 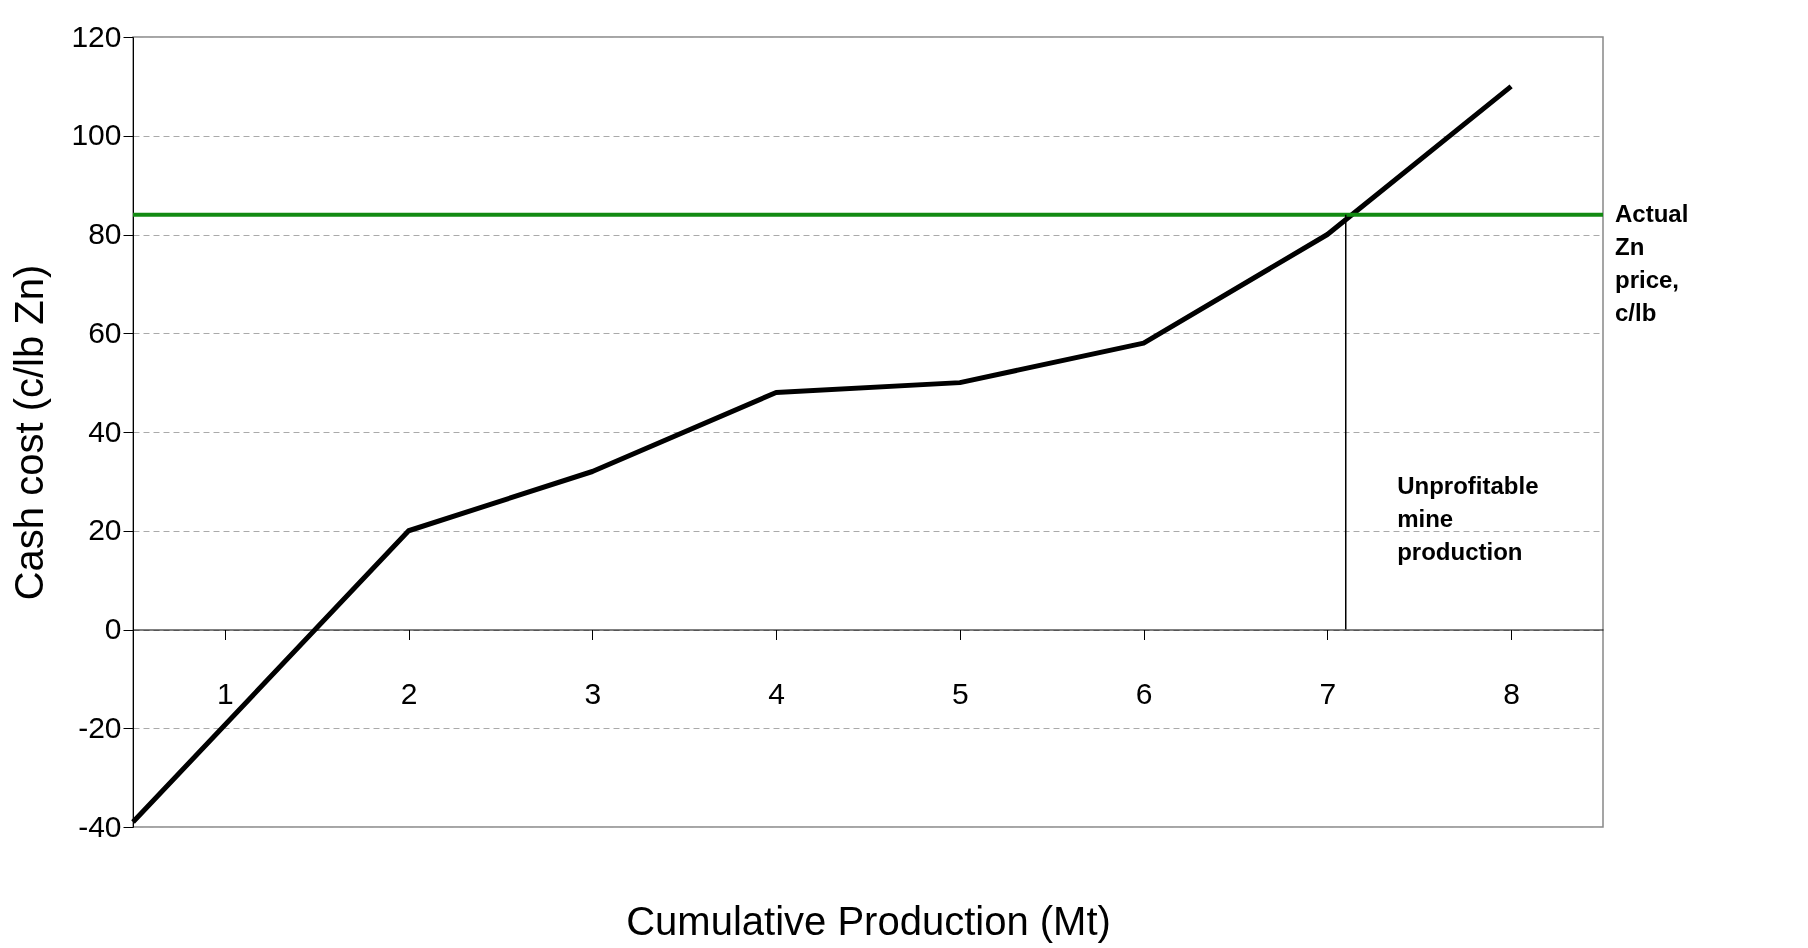 What do you see at coordinates (409, 693) in the screenshot?
I see `x-tick-label: 2` at bounding box center [409, 693].